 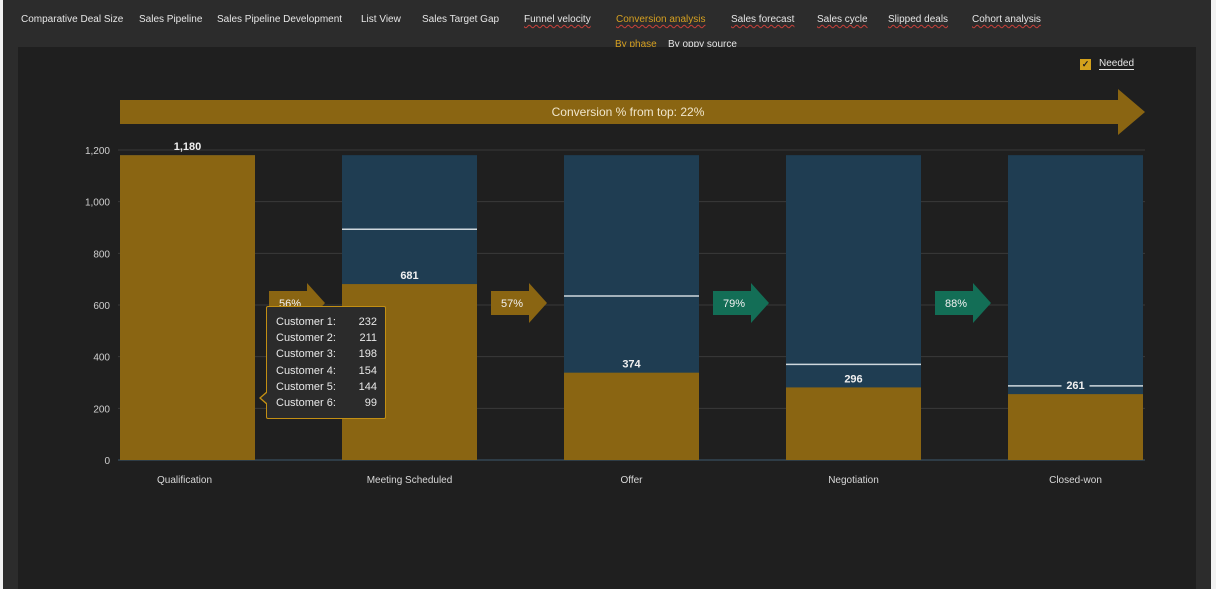 I want to click on y-tick-label: 1,200, so click(x=97, y=151).